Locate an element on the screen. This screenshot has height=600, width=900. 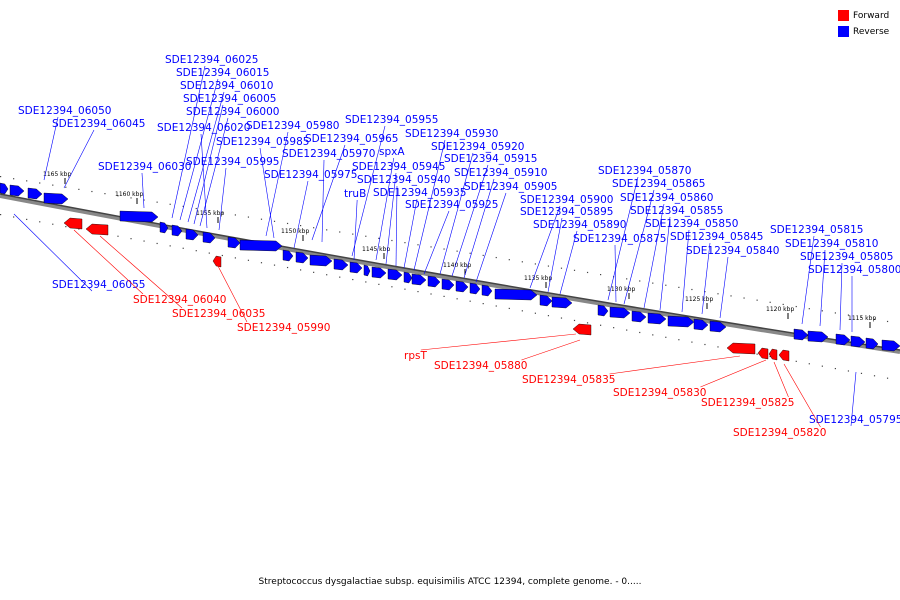
gene-label: SDE12394_05930 is located at coordinates (451, 134).